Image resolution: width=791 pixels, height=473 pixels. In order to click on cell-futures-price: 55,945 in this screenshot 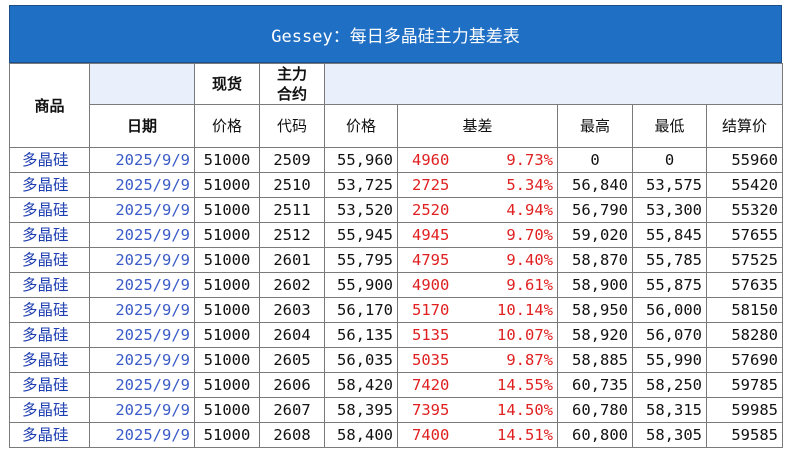, I will do `click(361, 235)`.